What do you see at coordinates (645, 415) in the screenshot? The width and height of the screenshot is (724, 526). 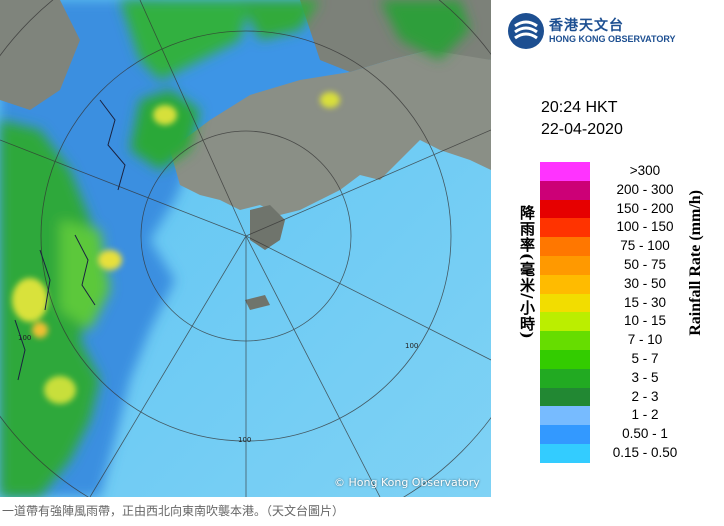 I see `legend-label: 1 - 2` at bounding box center [645, 415].